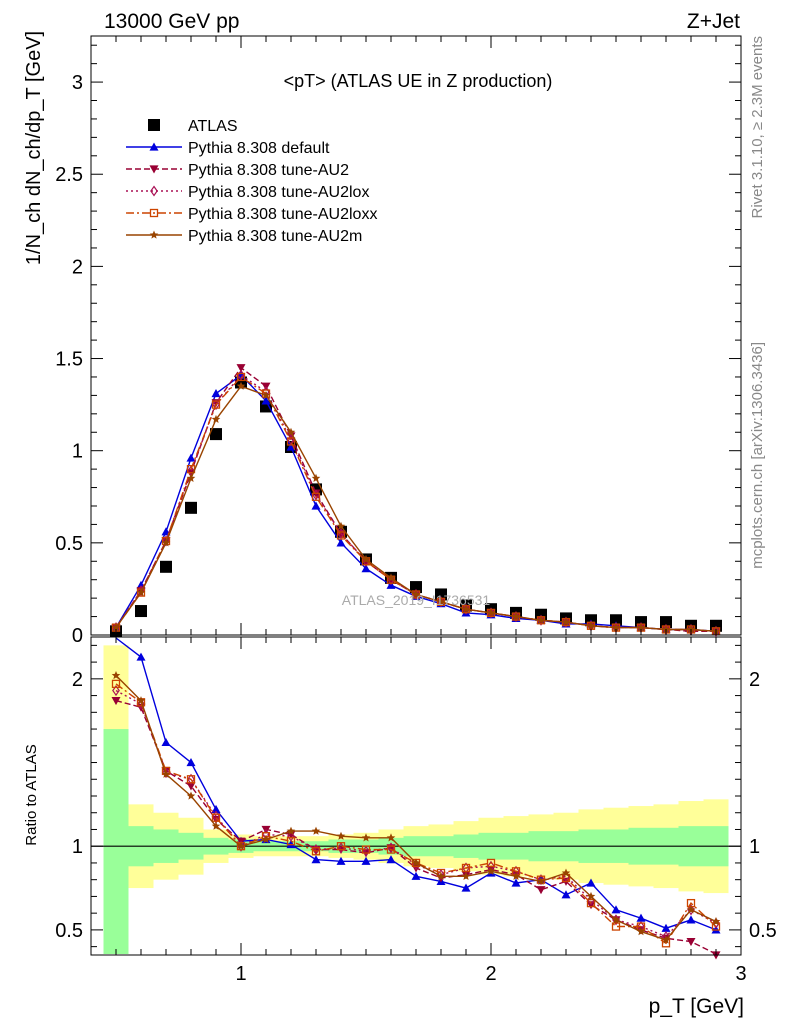 The height and width of the screenshot is (1024, 786). Describe the element at coordinates (740, 974) in the screenshot. I see `x-tick-label: 3` at that location.